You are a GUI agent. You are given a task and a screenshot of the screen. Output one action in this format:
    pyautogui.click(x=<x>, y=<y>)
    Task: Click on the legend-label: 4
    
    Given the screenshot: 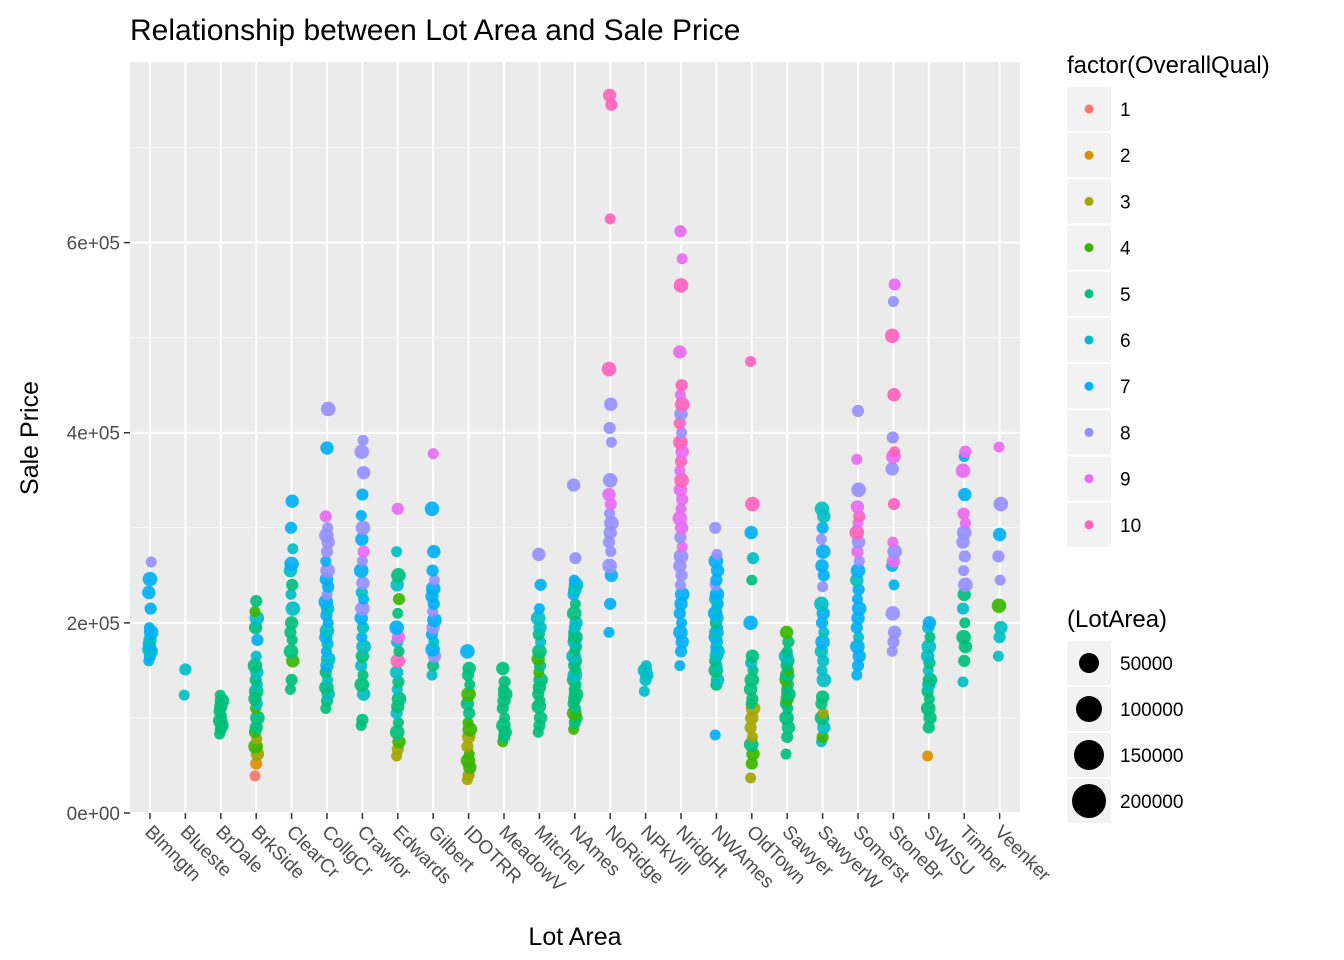 What is the action you would take?
    pyautogui.click(x=1125, y=249)
    